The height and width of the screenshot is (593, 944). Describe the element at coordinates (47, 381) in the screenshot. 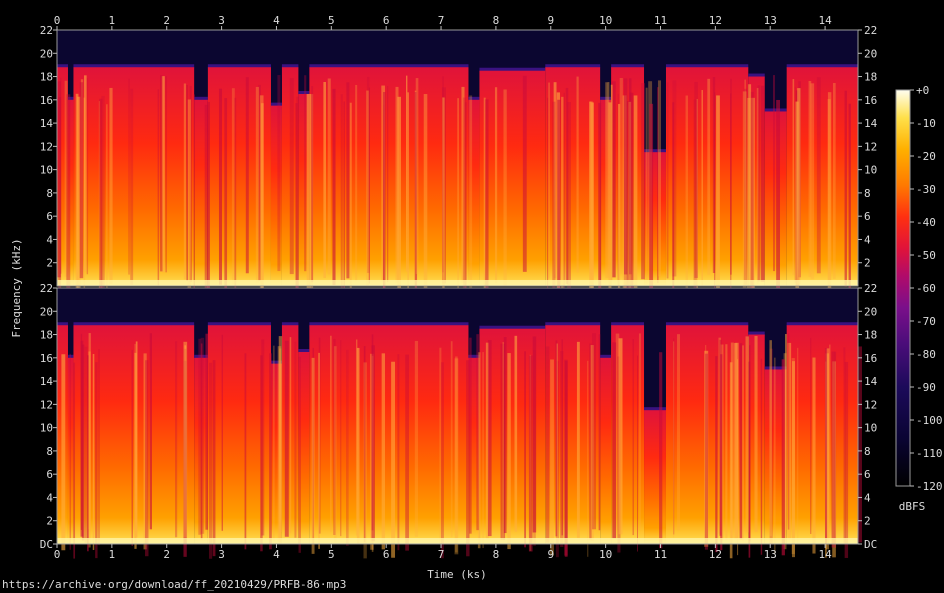

I see `y-tick-label-left: 14` at that location.